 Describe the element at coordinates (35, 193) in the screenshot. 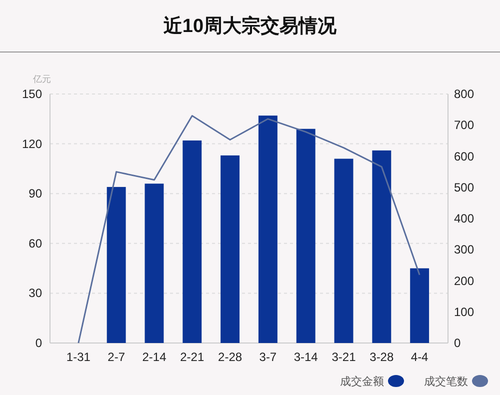

I see `y-tick-label: 90` at that location.